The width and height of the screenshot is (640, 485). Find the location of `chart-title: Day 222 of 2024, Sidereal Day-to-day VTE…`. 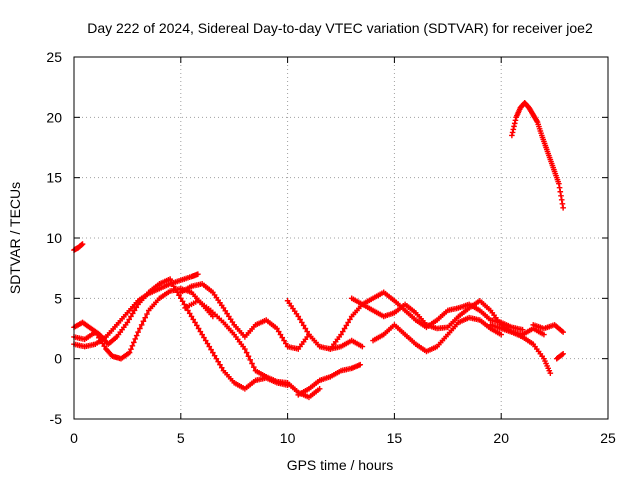

chart-title: Day 222 of 2024, Sidereal Day-to-day VTE… is located at coordinates (340, 28).